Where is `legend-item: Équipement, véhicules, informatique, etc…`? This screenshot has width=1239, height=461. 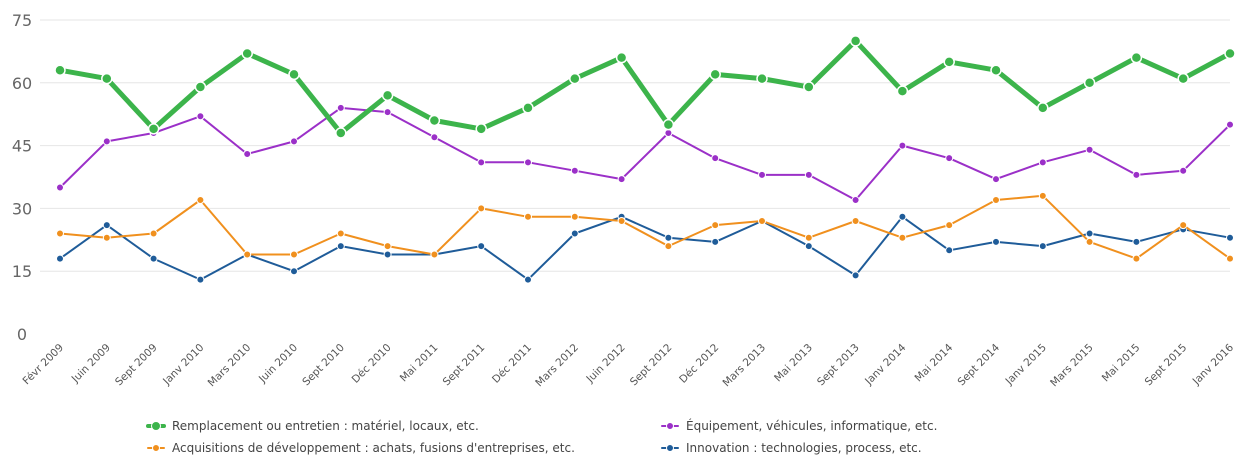
legend-item: Équipement, véhicules, informatique, etc… is located at coordinates (799, 425).